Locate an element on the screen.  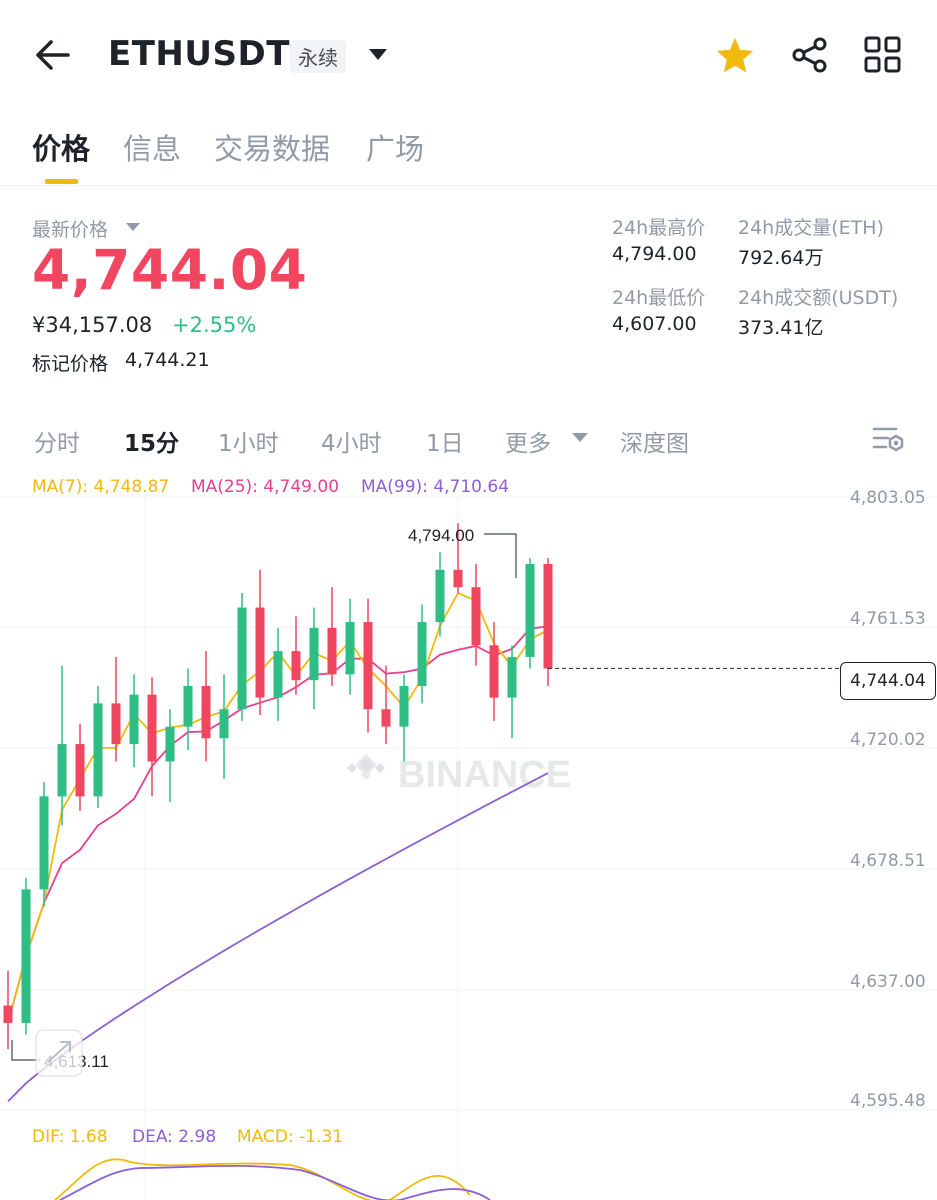
latest-price: 4,744.04 is located at coordinates (170, 270).